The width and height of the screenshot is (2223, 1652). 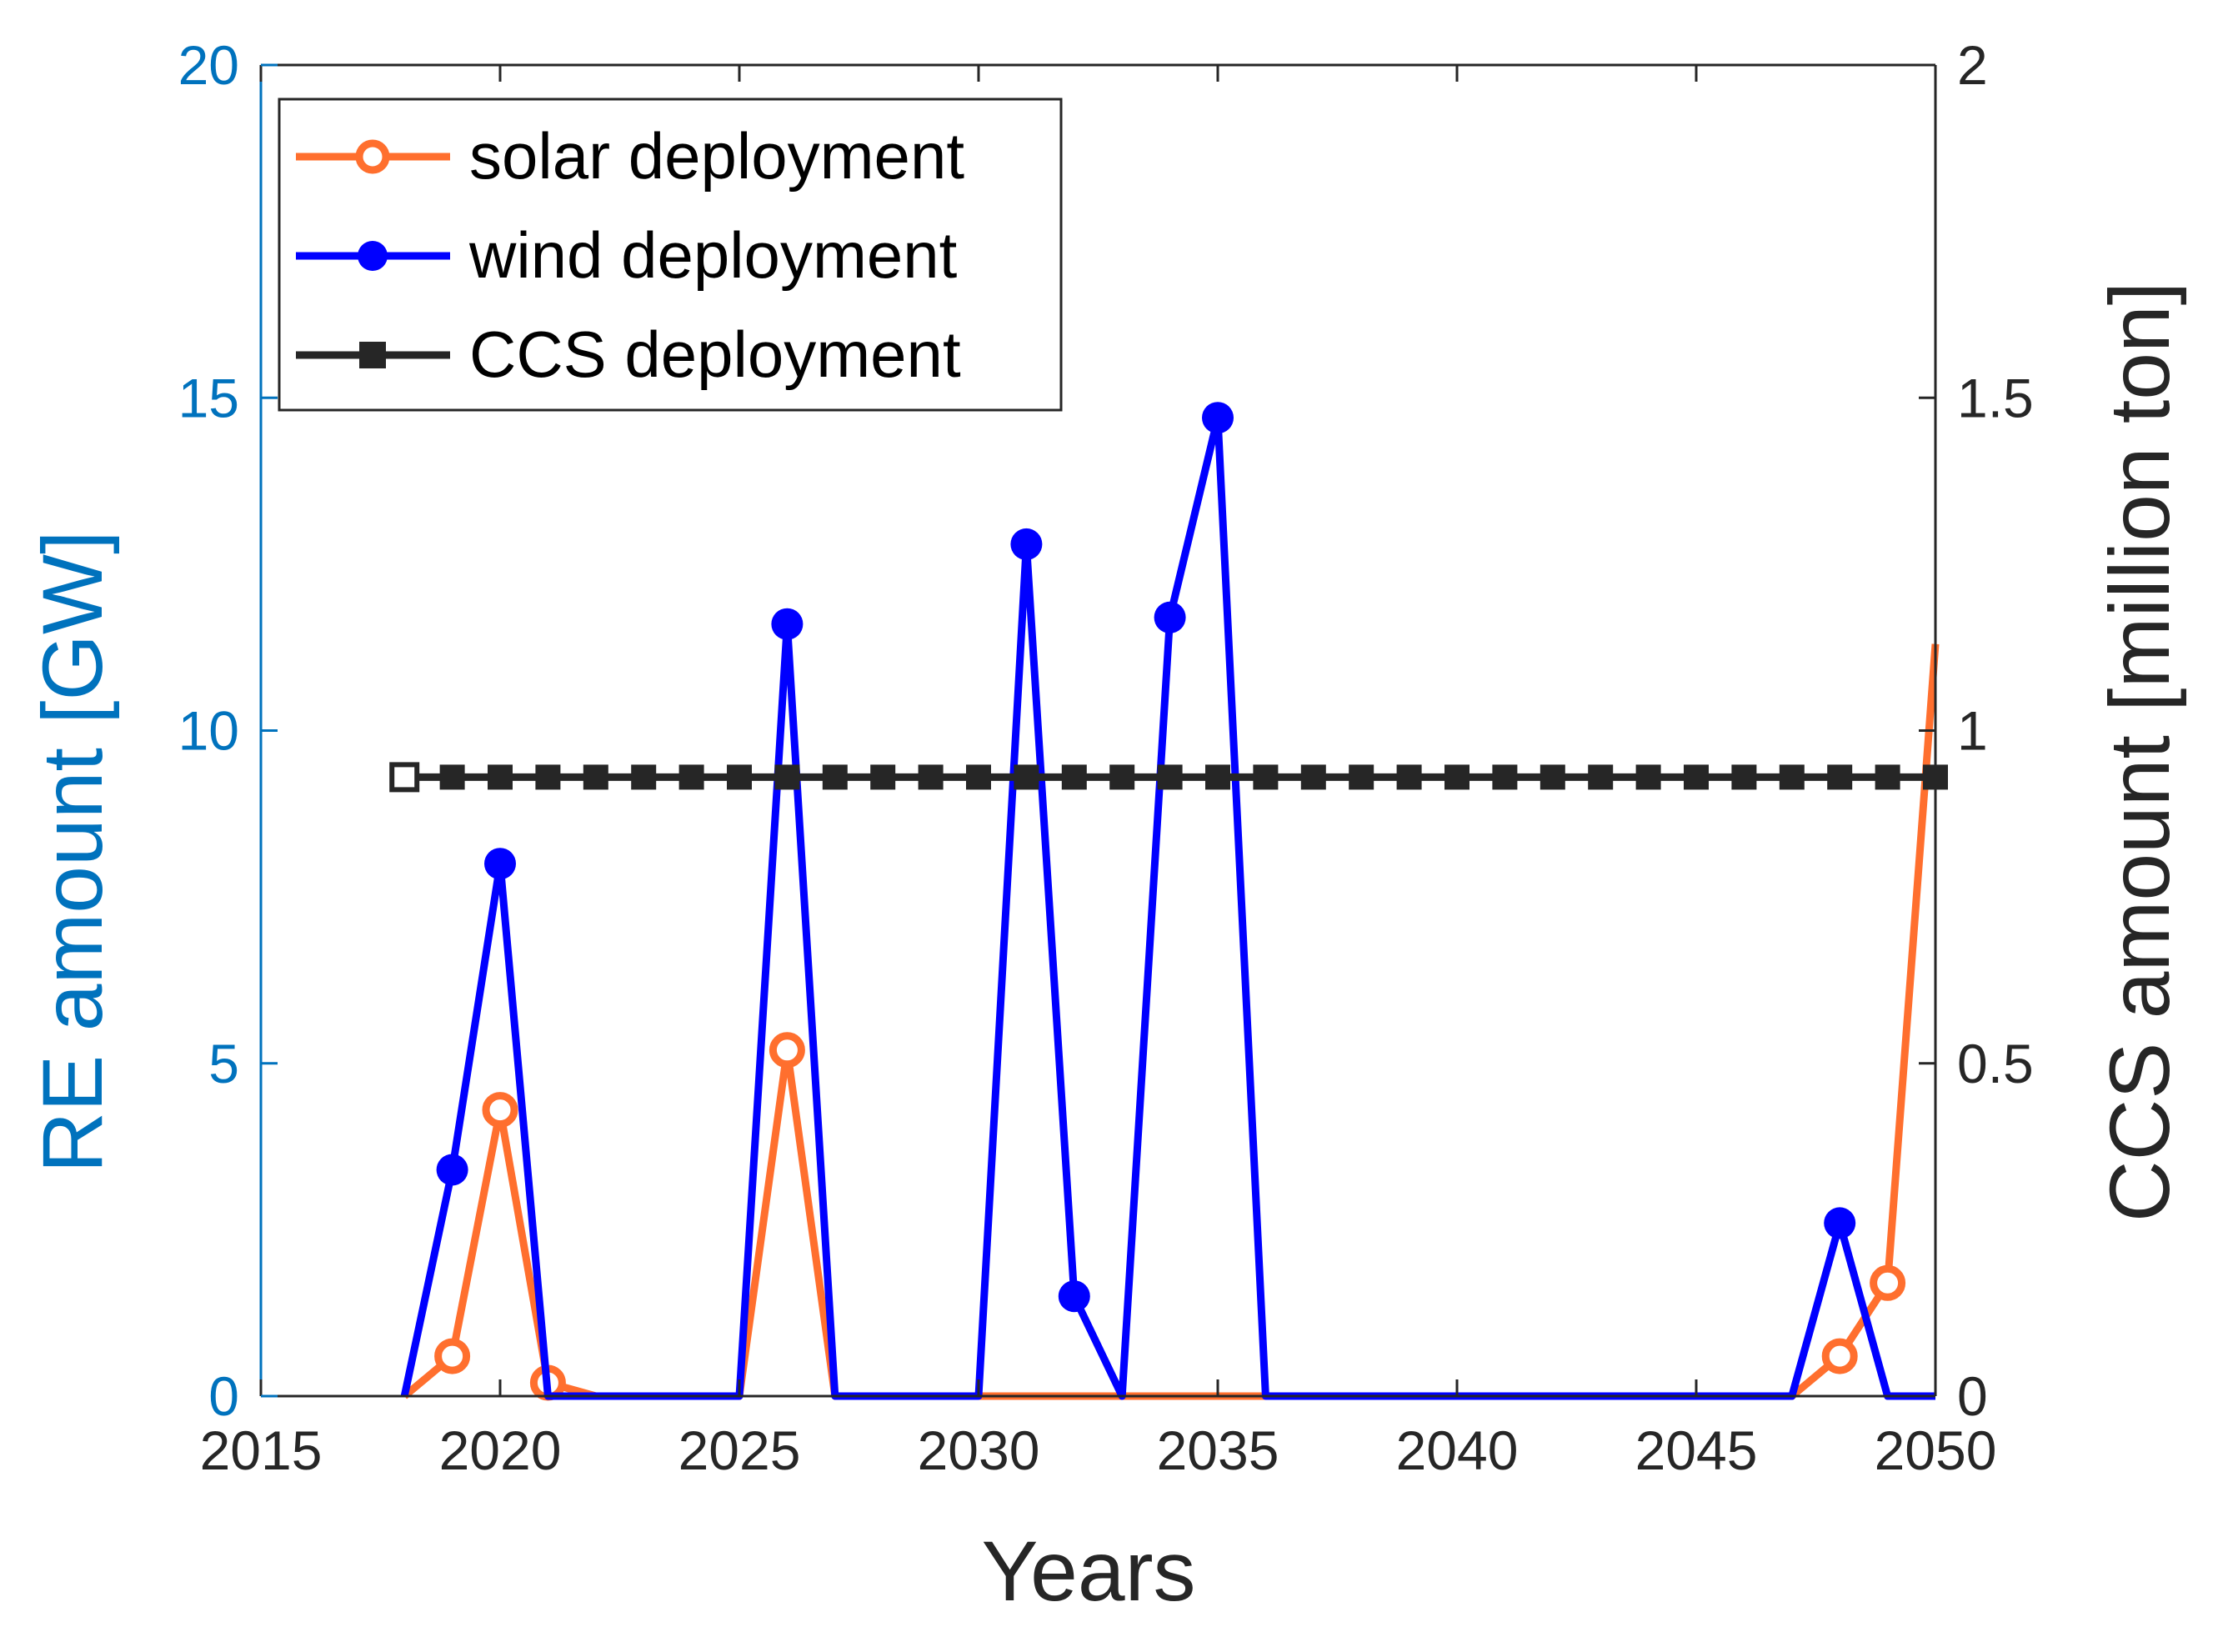 I want to click on legend-item-ccs: CCS deployment, so click(x=628, y=354).